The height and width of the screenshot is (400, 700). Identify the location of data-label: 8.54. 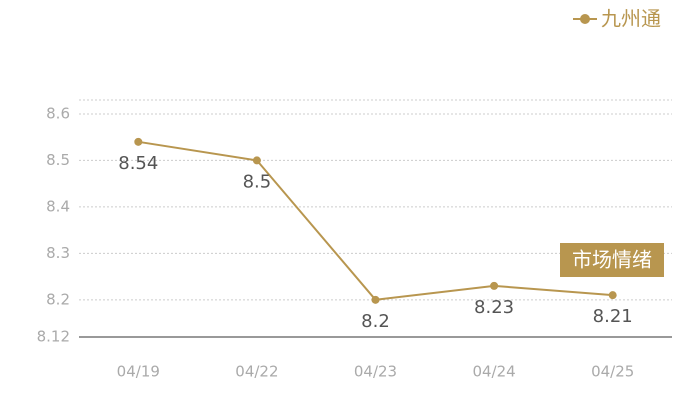
(138, 163).